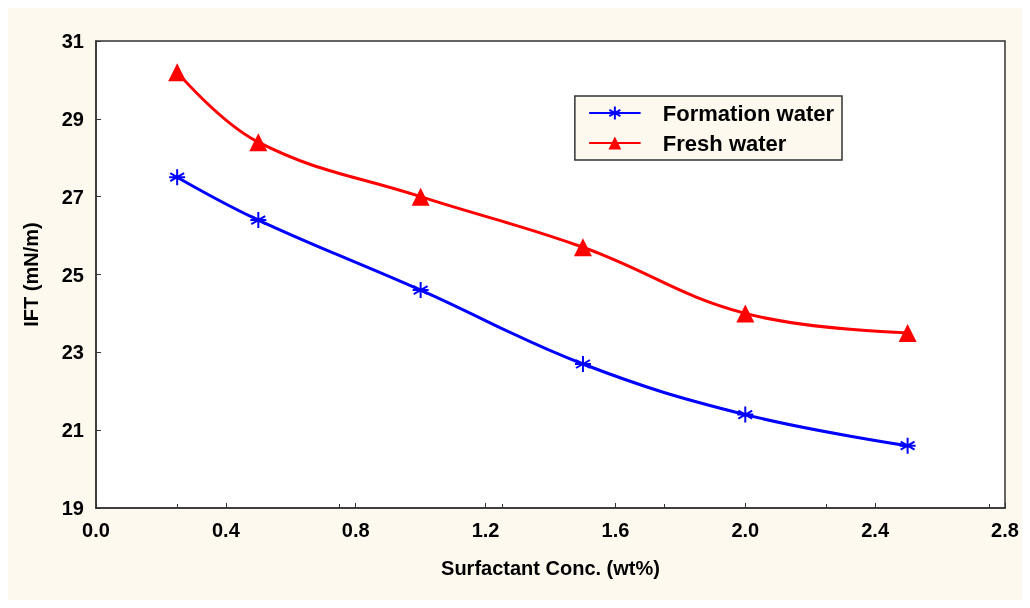 This screenshot has width=1030, height=608. What do you see at coordinates (485, 530) in the screenshot?
I see `x-tick-label: 1.2` at bounding box center [485, 530].